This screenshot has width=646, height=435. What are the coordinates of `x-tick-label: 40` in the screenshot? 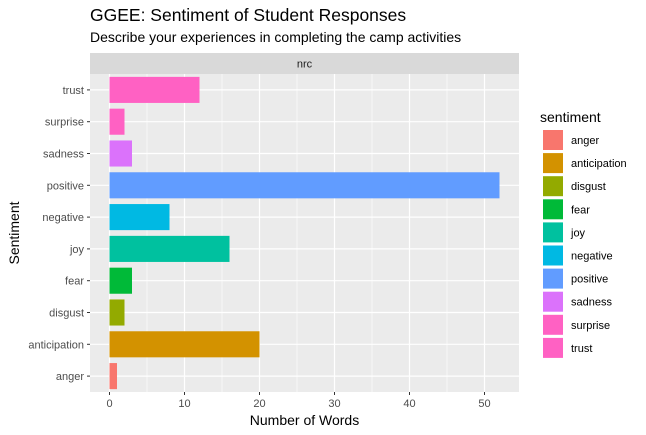 It's located at (409, 404).